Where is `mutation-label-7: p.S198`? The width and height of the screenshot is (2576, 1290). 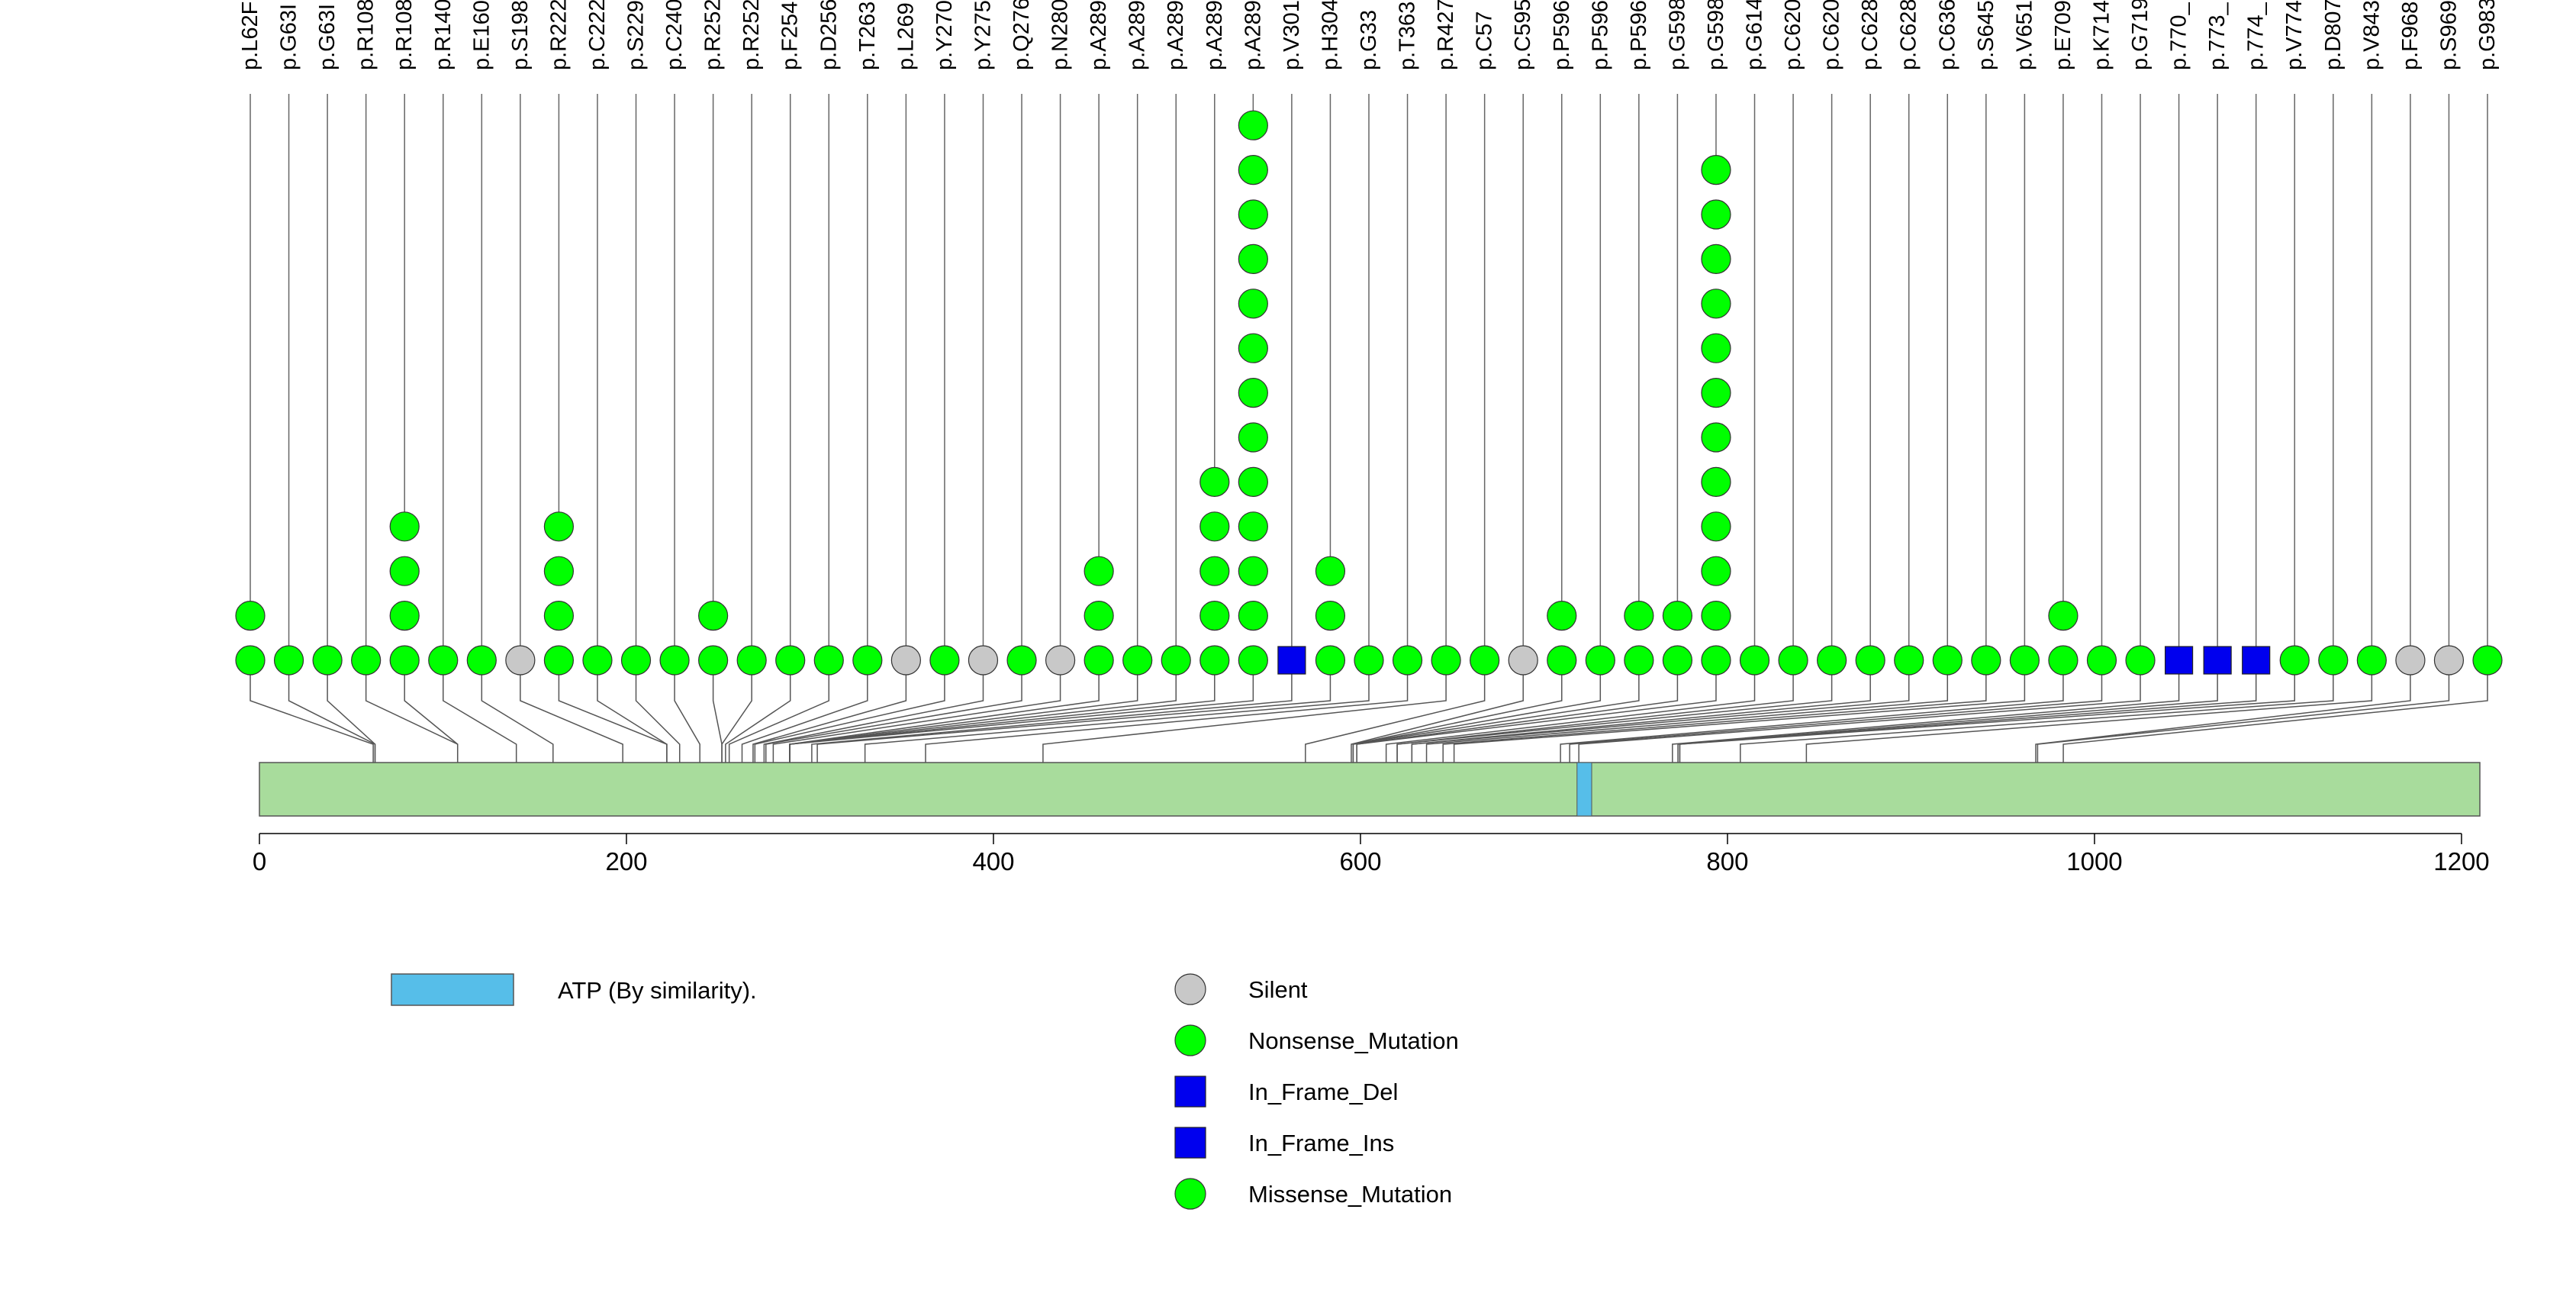
mutation-label-7: p.S198 is located at coordinates (520, 35).